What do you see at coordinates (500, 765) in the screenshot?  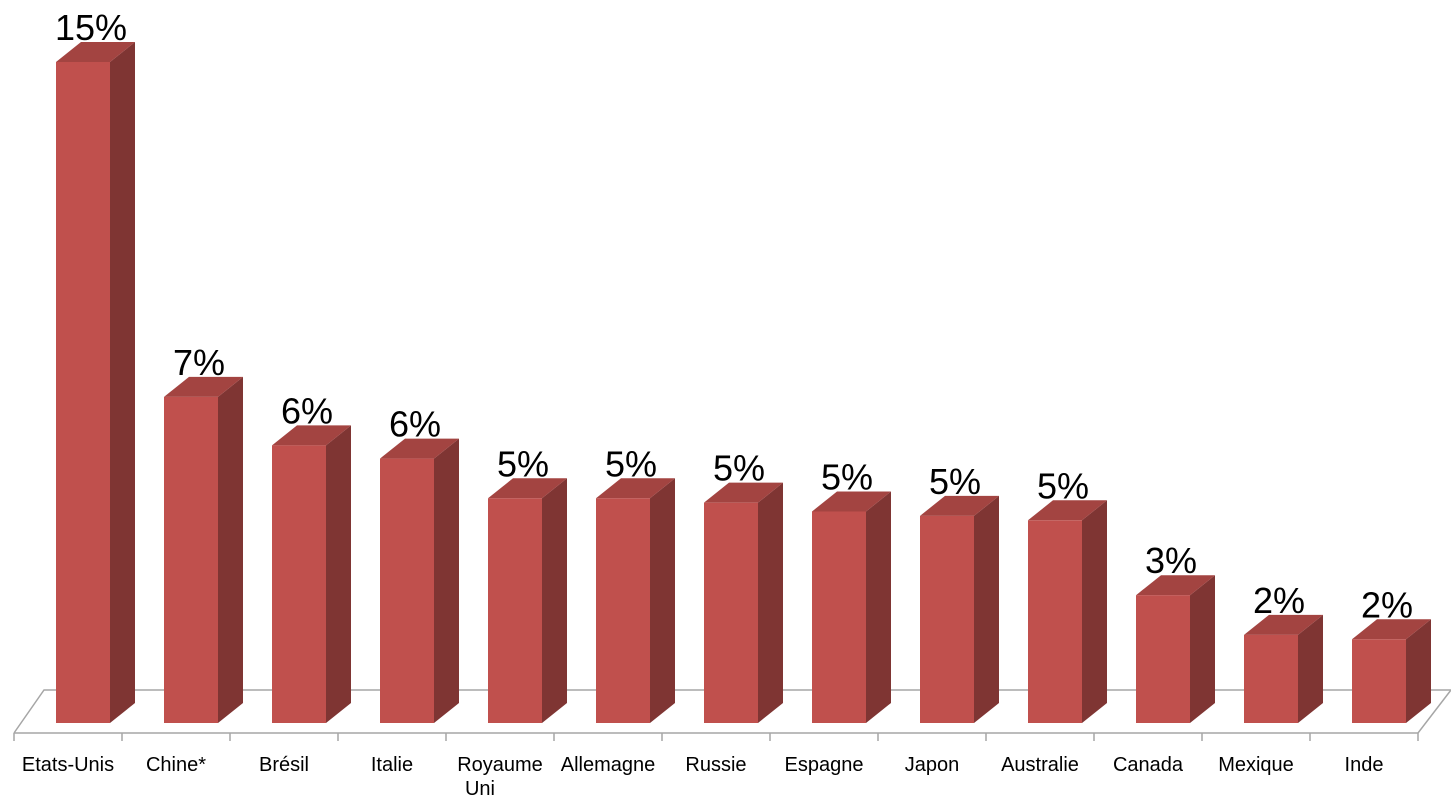 I see `x-tick-label: Royaume` at bounding box center [500, 765].